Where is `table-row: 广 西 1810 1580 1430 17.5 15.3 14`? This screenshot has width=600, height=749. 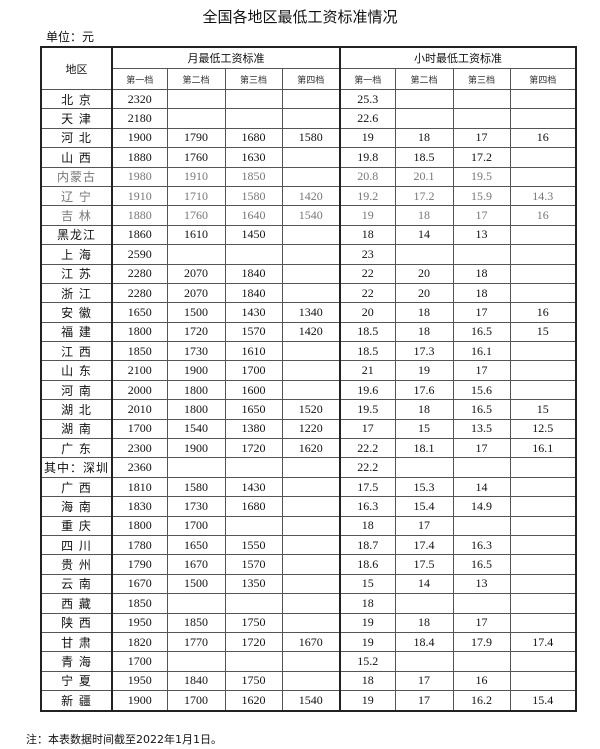 table-row: 广 西 1810 1580 1430 17.5 15.3 14 is located at coordinates (308, 487).